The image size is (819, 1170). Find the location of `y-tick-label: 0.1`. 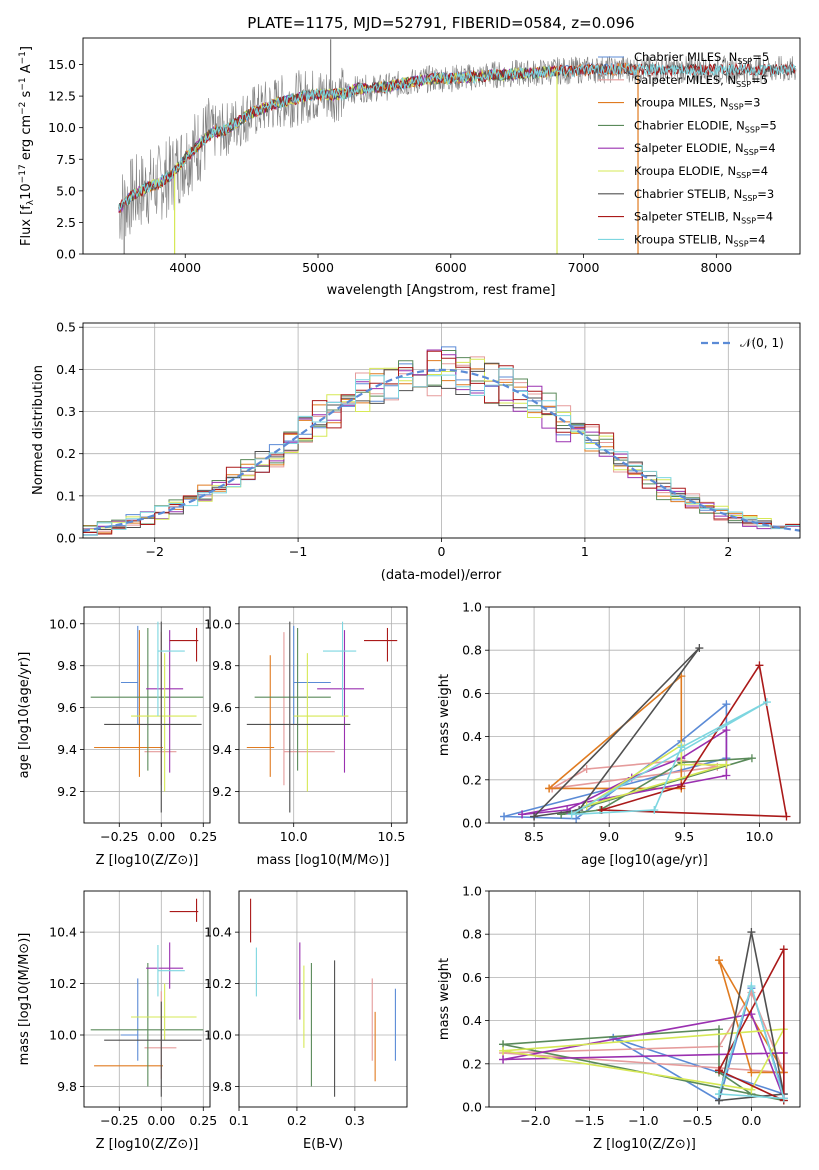

y-tick-label: 0.1 is located at coordinates (66, 495).